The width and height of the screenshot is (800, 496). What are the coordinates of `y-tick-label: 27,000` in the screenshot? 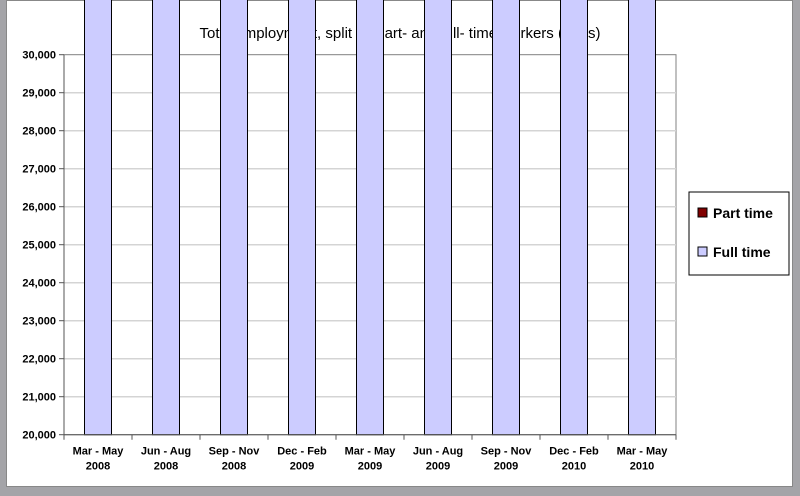 It's located at (39, 170).